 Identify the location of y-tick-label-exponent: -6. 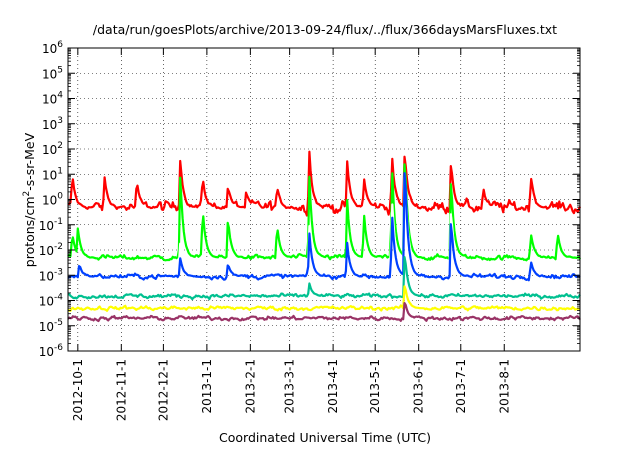
(58, 348).